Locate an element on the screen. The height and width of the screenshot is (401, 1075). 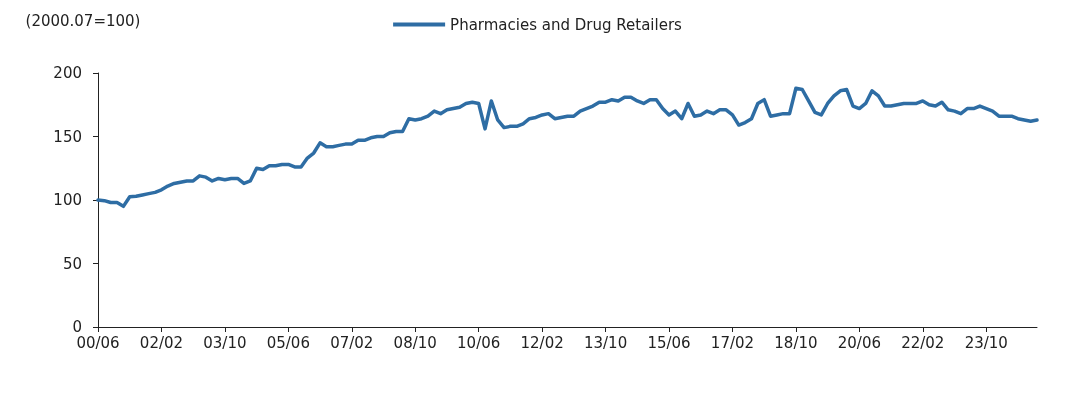
x-tick-label: 22/02 is located at coordinates (923, 342).